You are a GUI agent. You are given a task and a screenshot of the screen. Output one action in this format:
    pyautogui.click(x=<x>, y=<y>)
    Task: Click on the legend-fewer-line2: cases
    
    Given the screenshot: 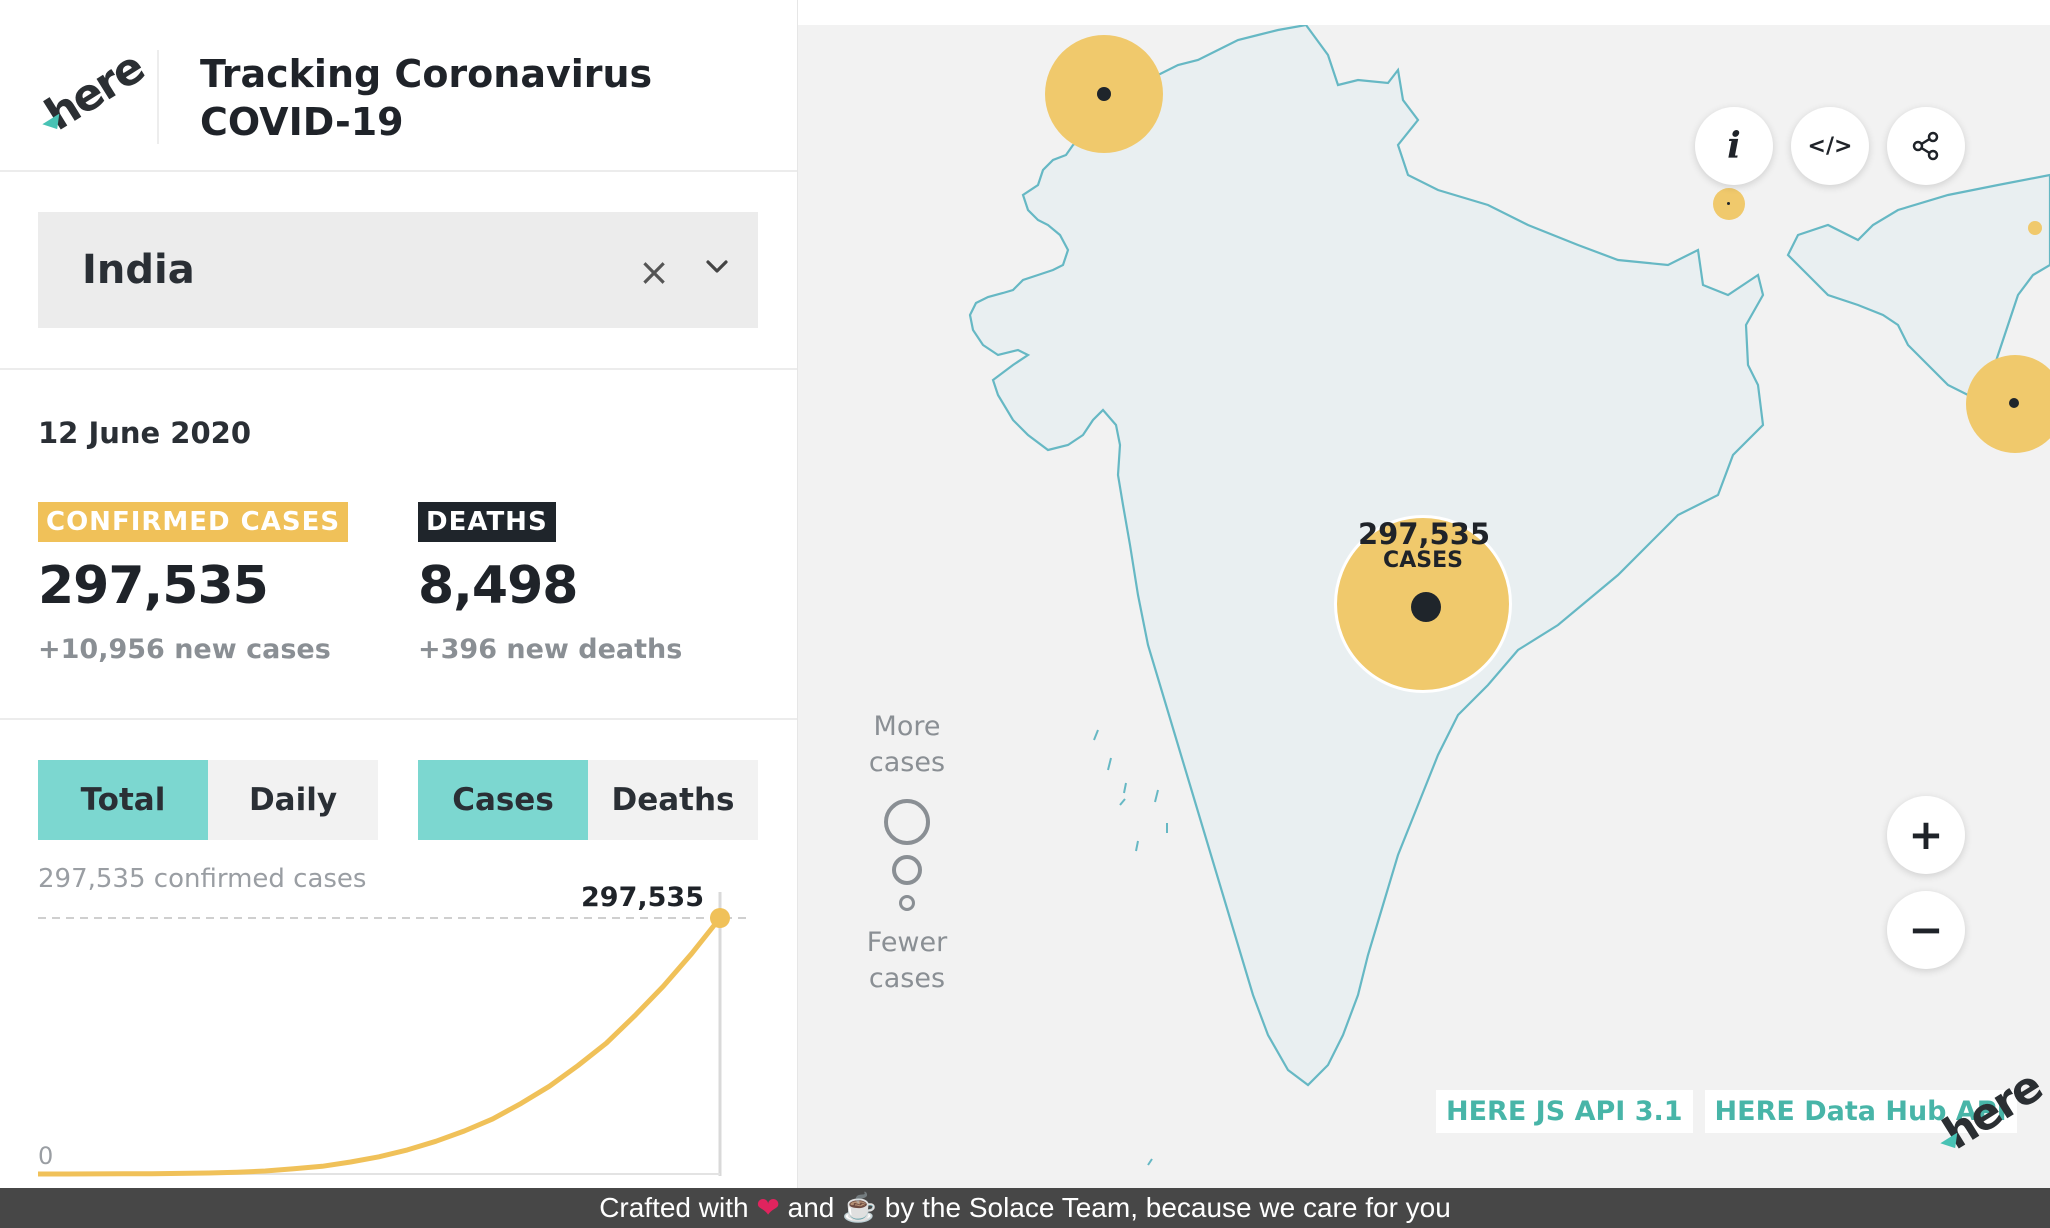 What is the action you would take?
    pyautogui.click(x=907, y=978)
    